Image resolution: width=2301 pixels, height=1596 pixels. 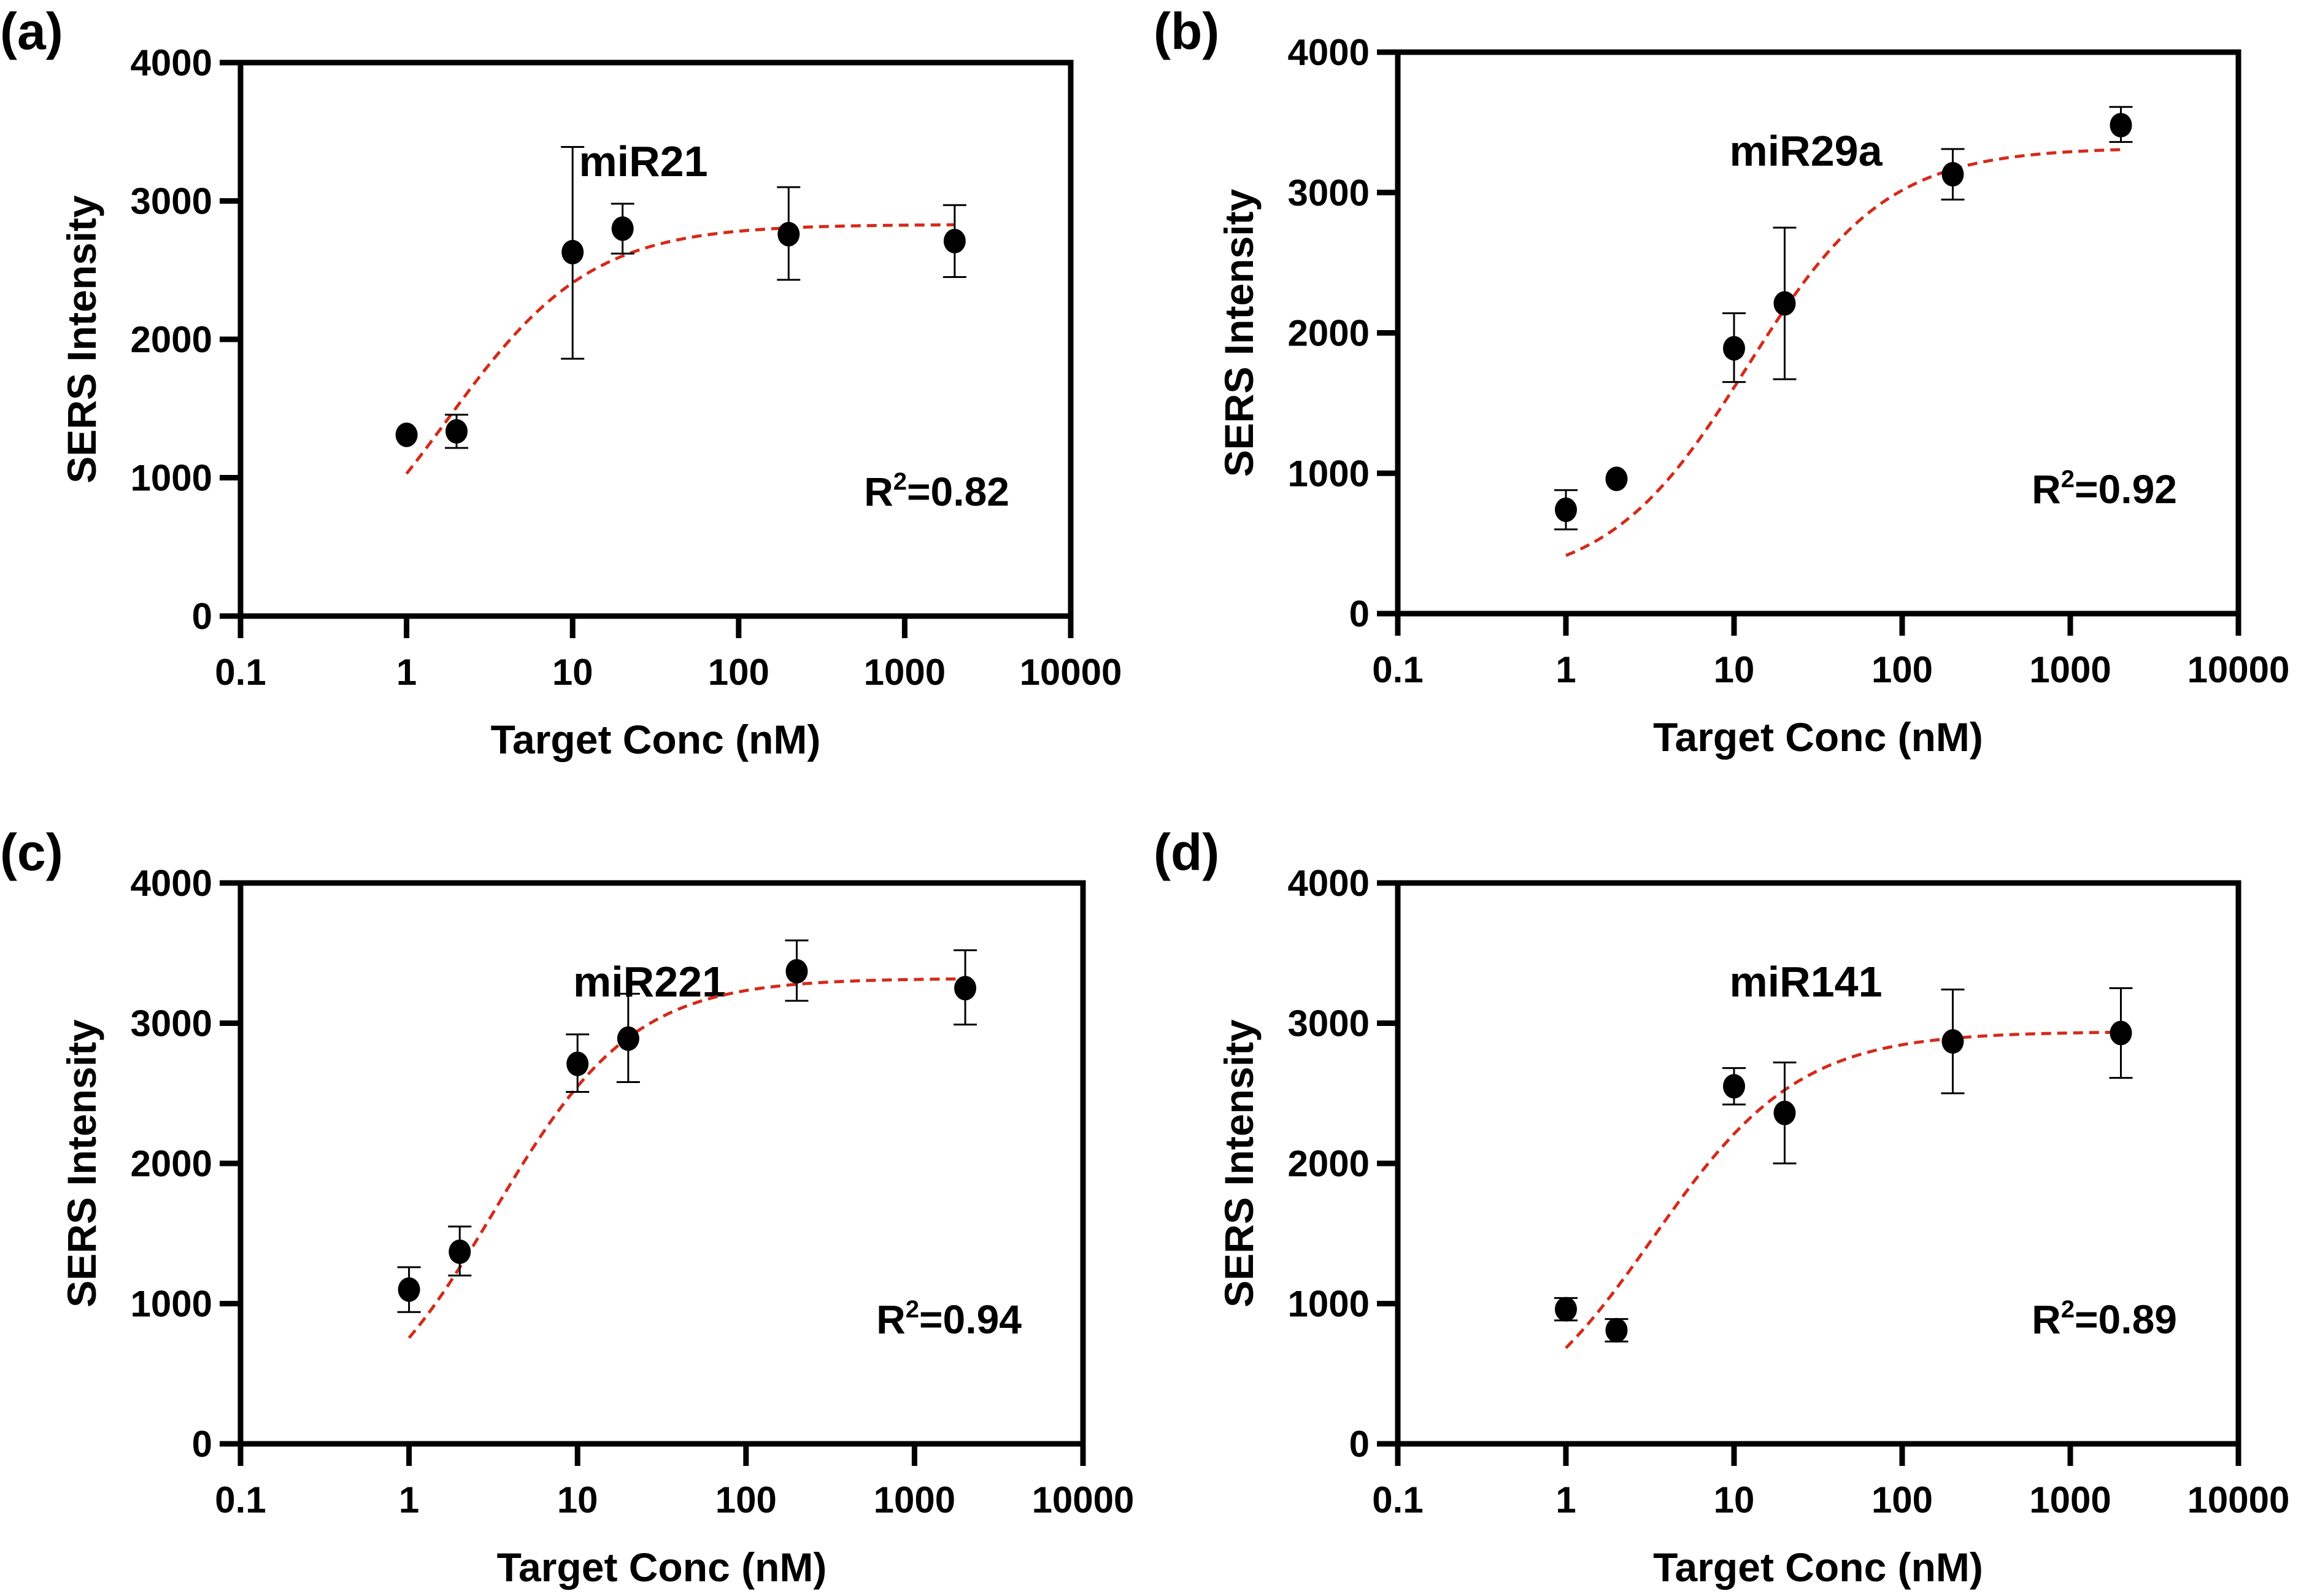 What do you see at coordinates (2126, 1319) in the screenshot?
I see `r-squared-value: =0.89` at bounding box center [2126, 1319].